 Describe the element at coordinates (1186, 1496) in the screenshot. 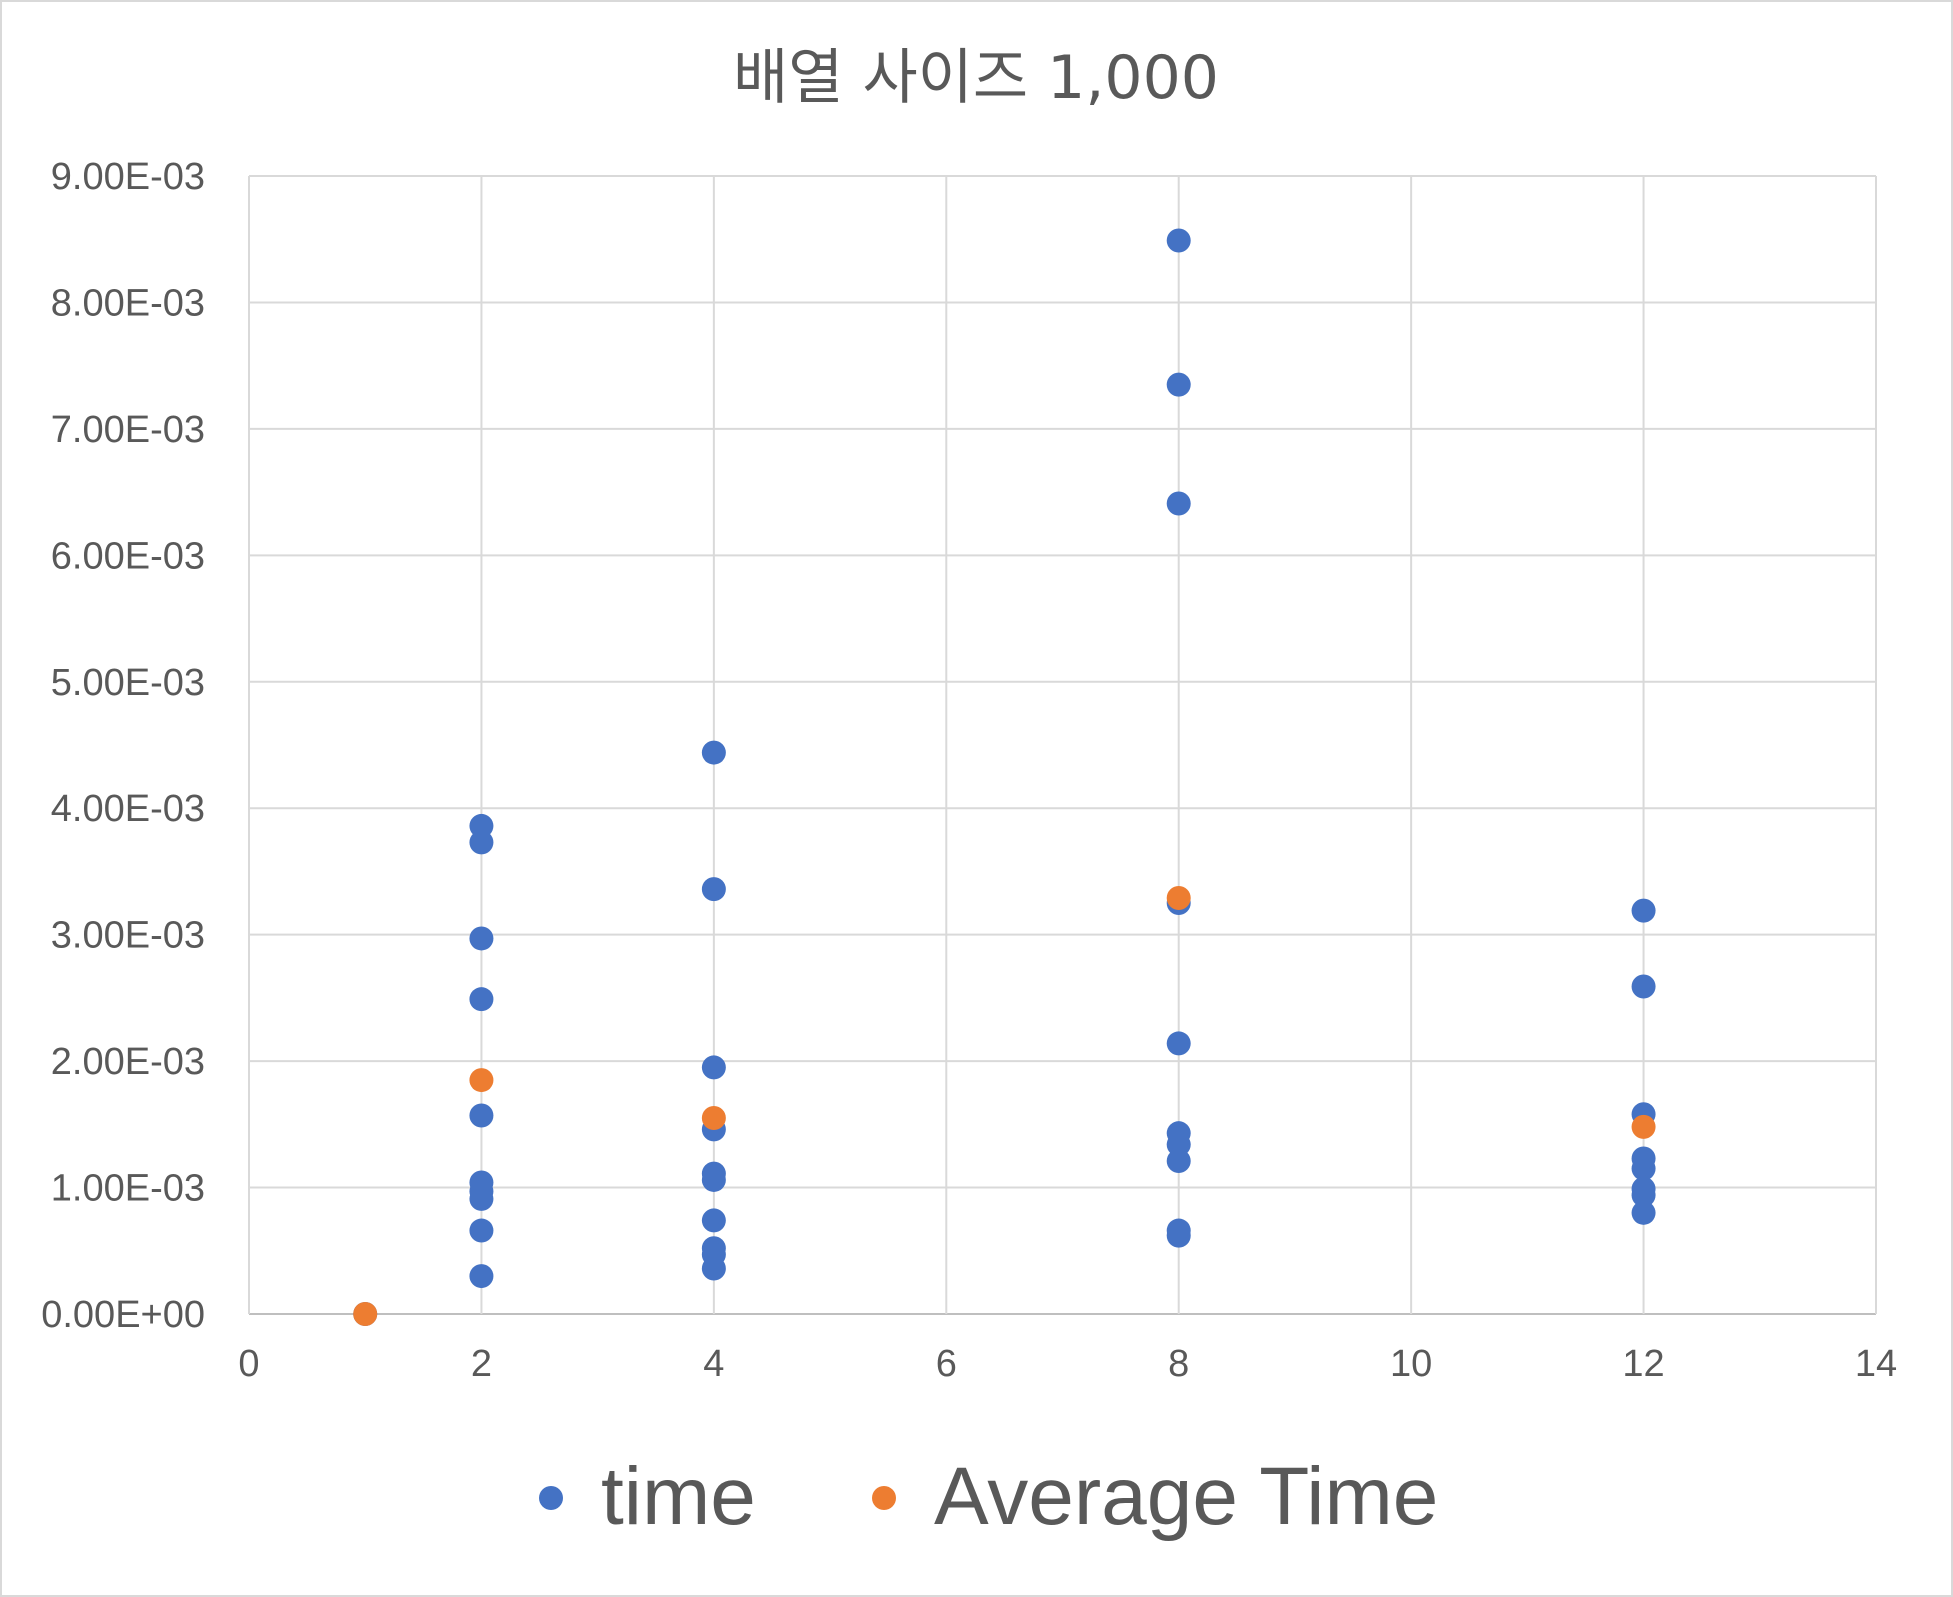

I see `legend-label: Average Time` at that location.